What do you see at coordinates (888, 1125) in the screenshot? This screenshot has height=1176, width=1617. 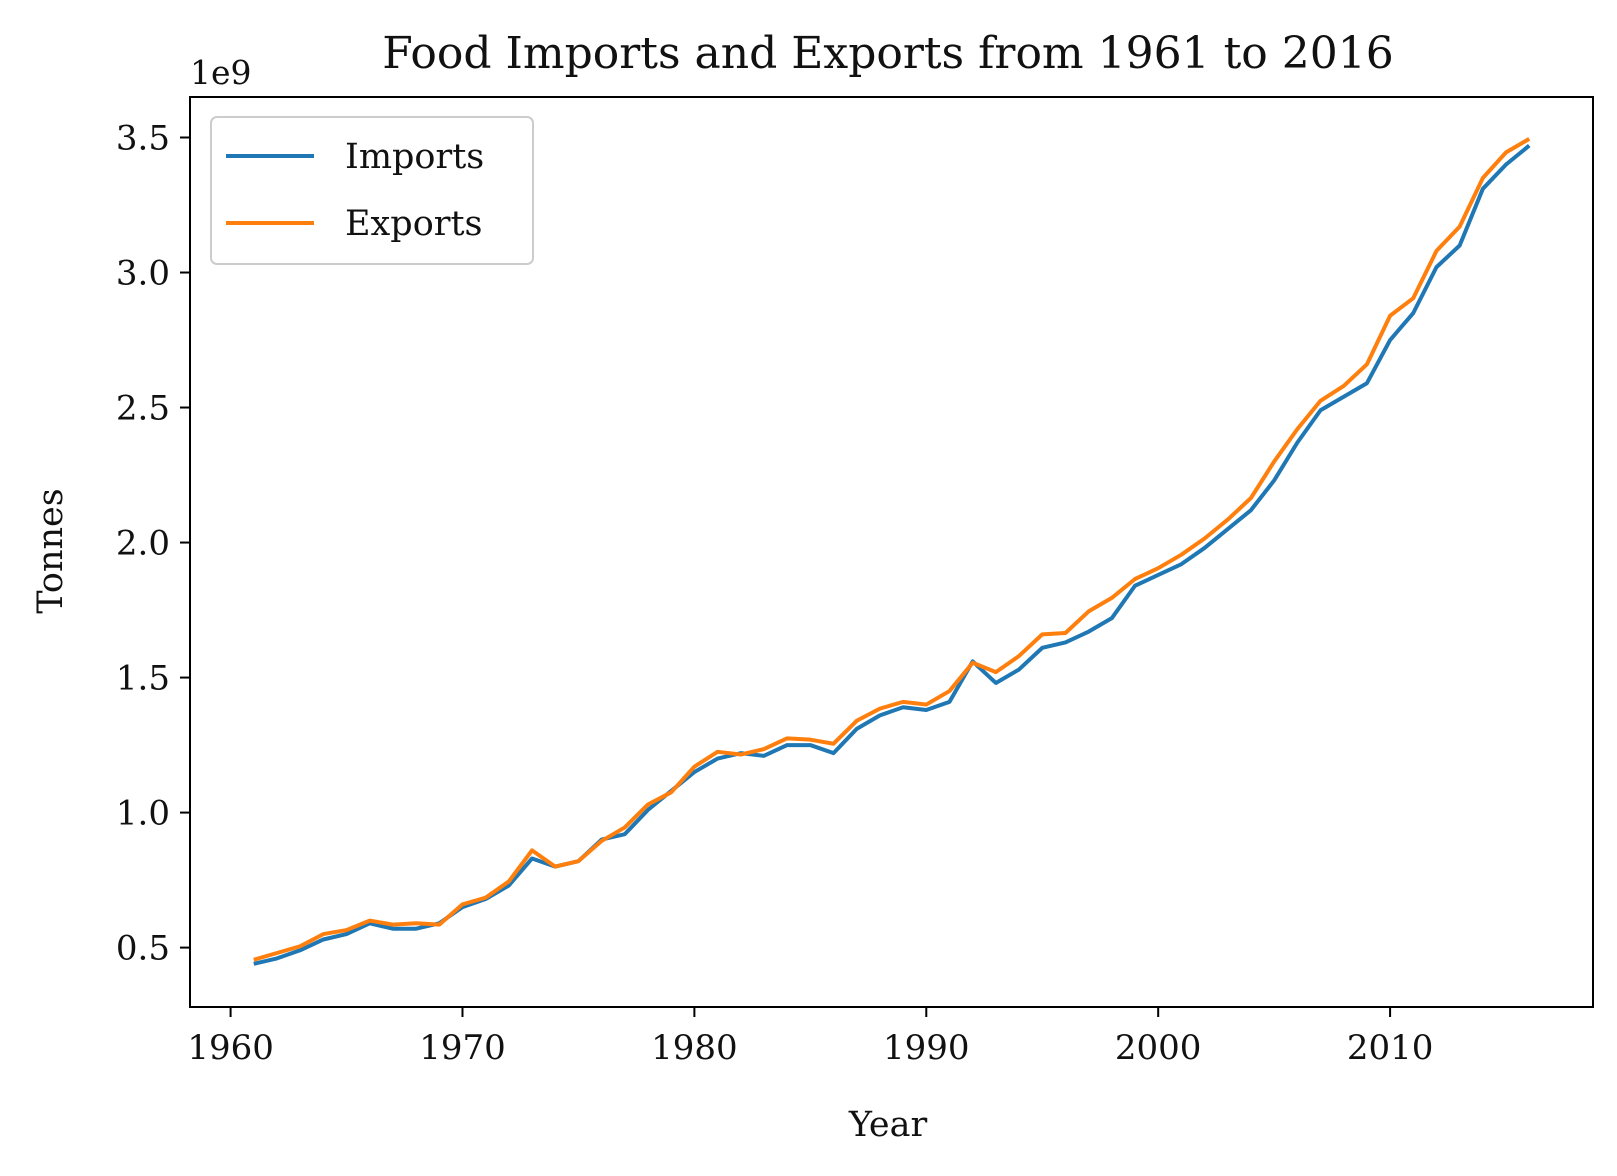 I see `x-axis-label: Year` at bounding box center [888, 1125].